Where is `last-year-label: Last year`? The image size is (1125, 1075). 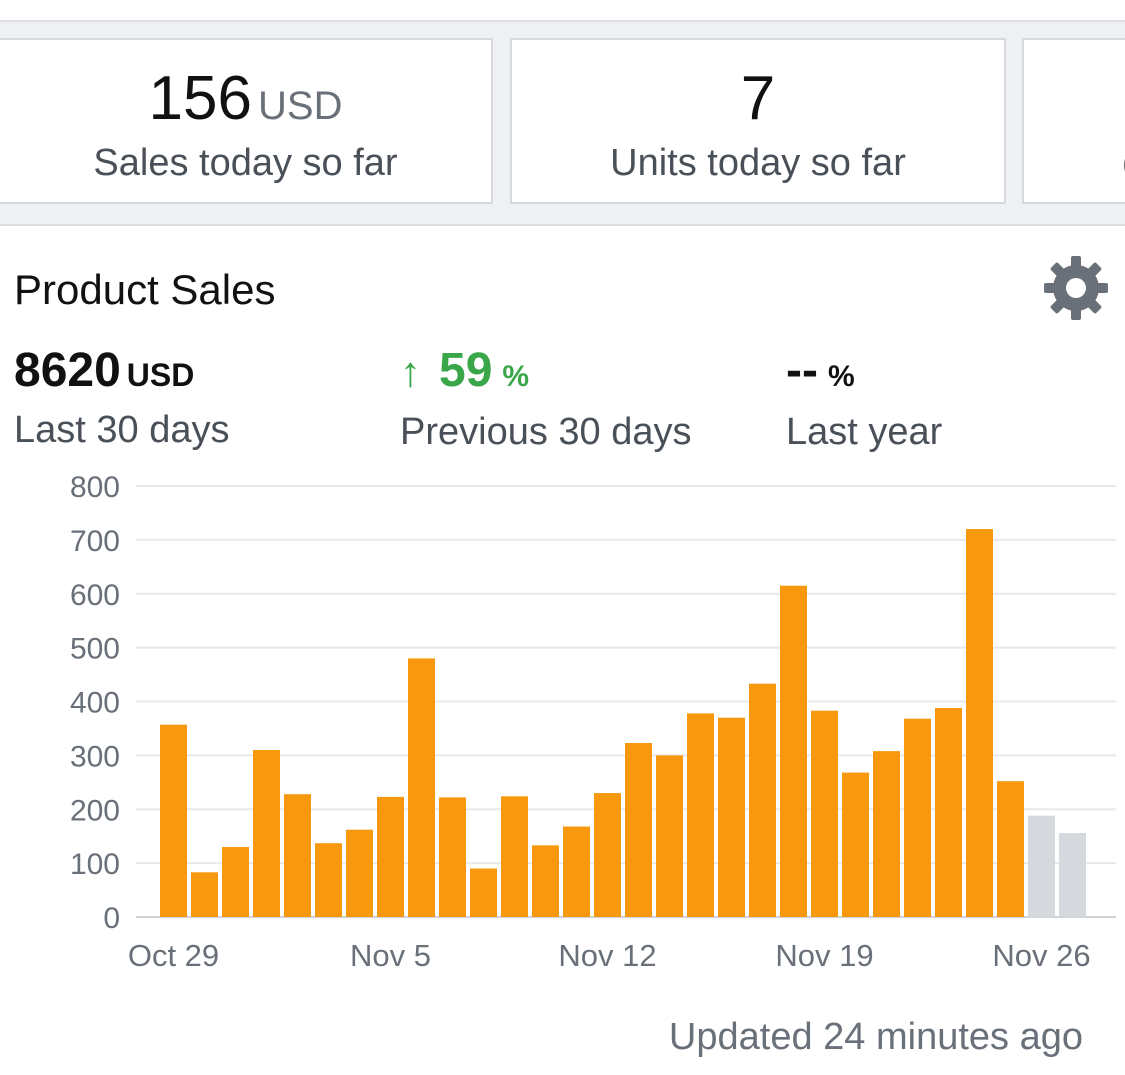 last-year-label: Last year is located at coordinates (864, 432).